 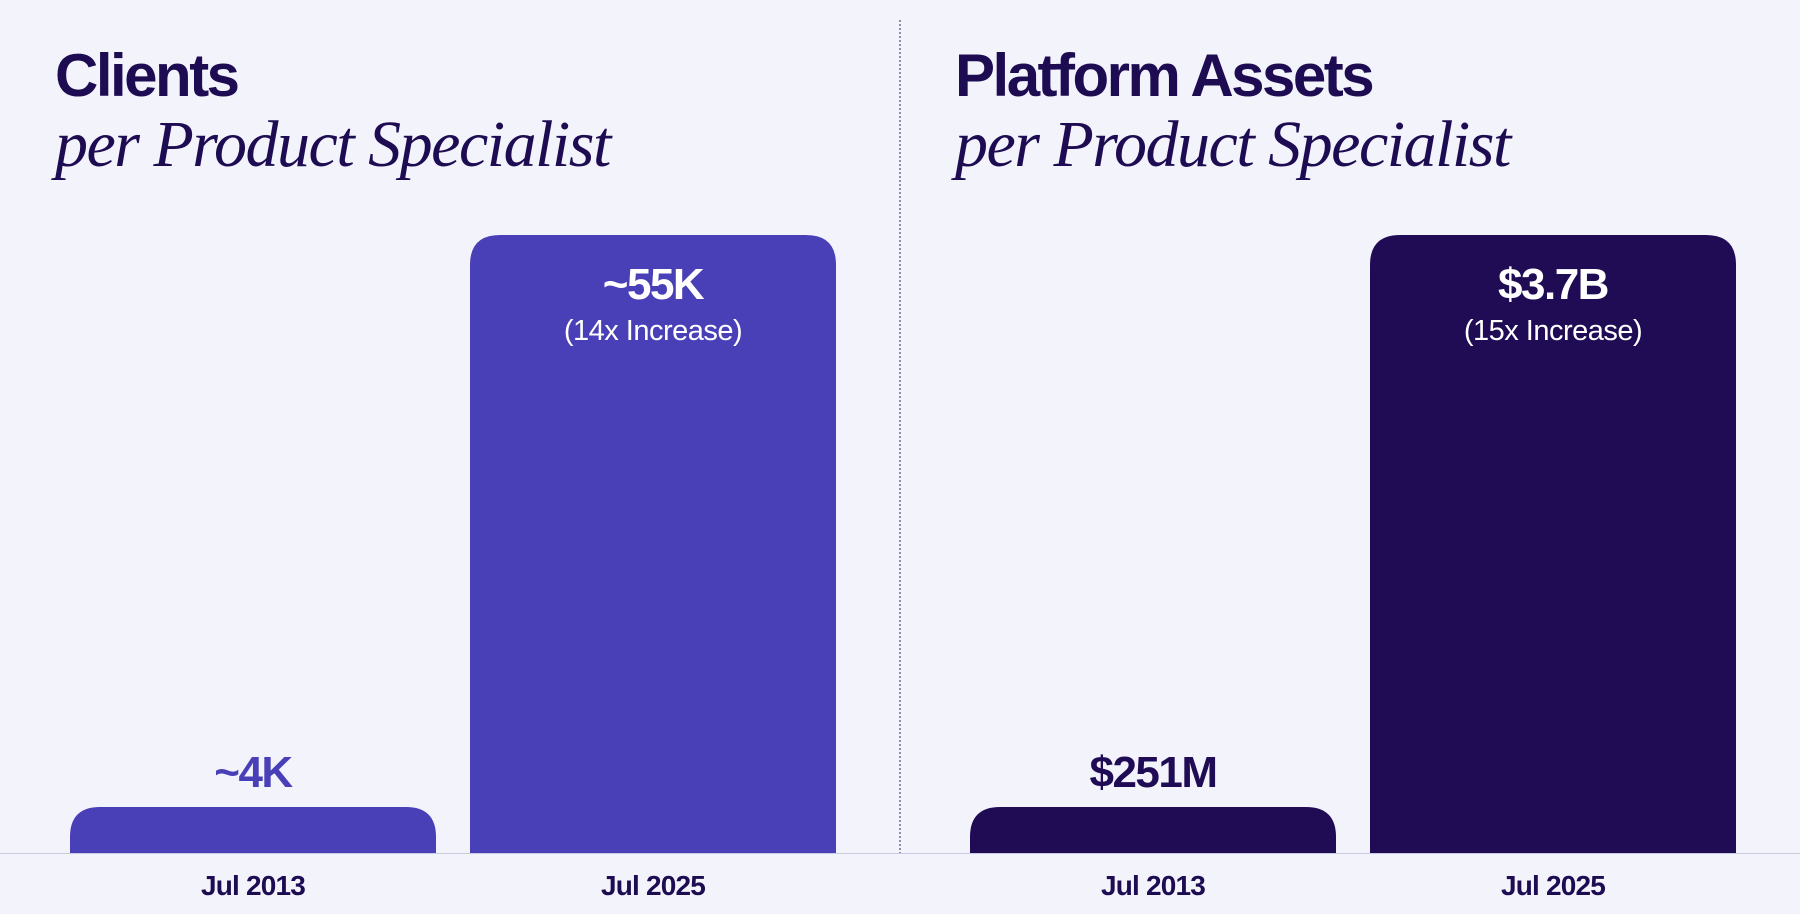 What do you see at coordinates (653, 885) in the screenshot?
I see `clients-x-tick-2025: Jul 2025` at bounding box center [653, 885].